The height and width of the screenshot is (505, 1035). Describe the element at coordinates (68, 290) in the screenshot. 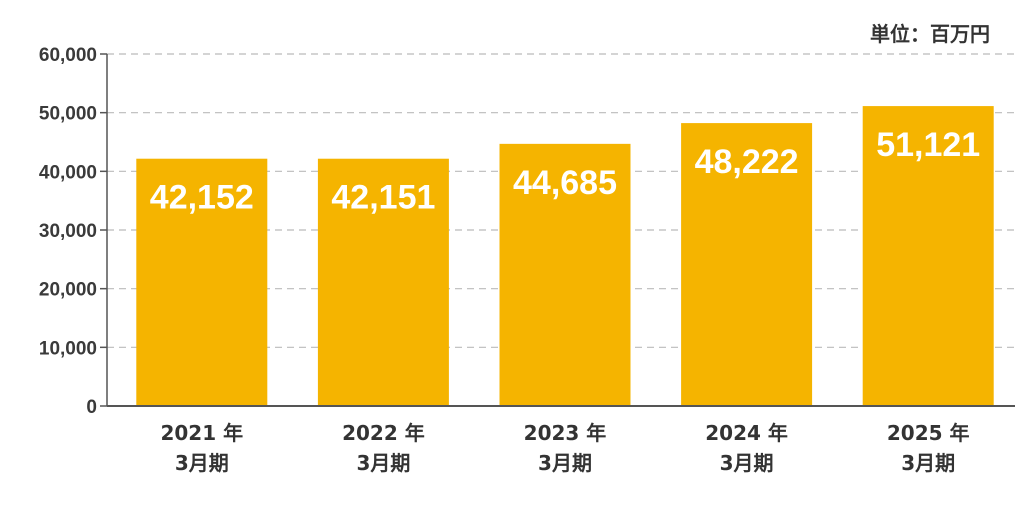

I see `y-tick-label: 20,000` at that location.